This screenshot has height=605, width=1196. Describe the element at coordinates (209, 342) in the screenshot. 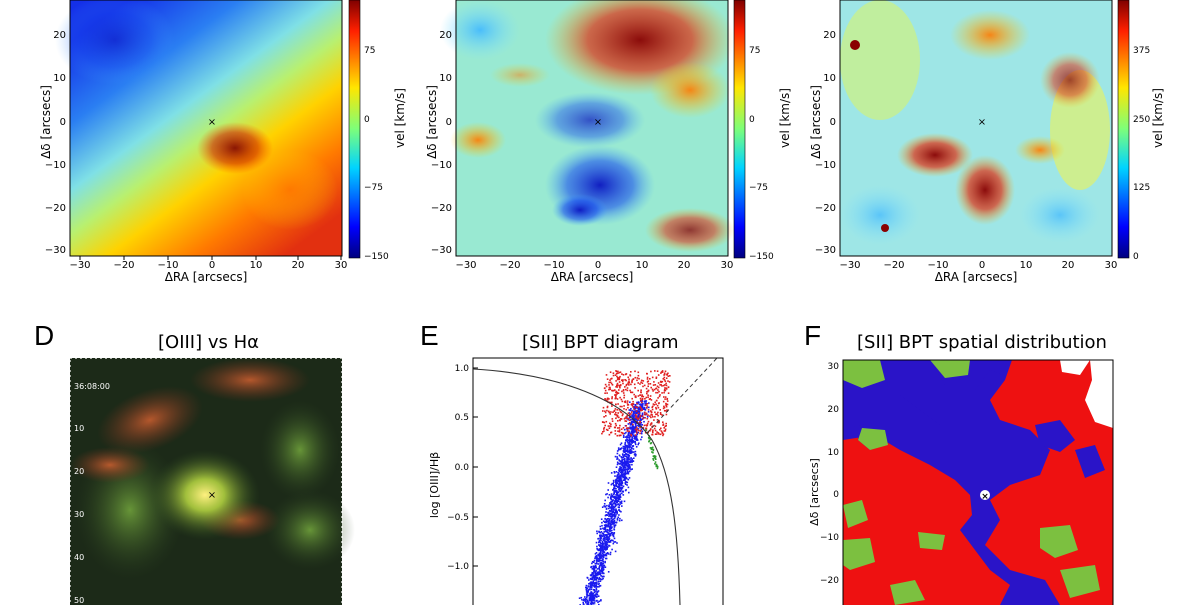

I see `panel-title-d: [OIII] vs Hα` at that location.